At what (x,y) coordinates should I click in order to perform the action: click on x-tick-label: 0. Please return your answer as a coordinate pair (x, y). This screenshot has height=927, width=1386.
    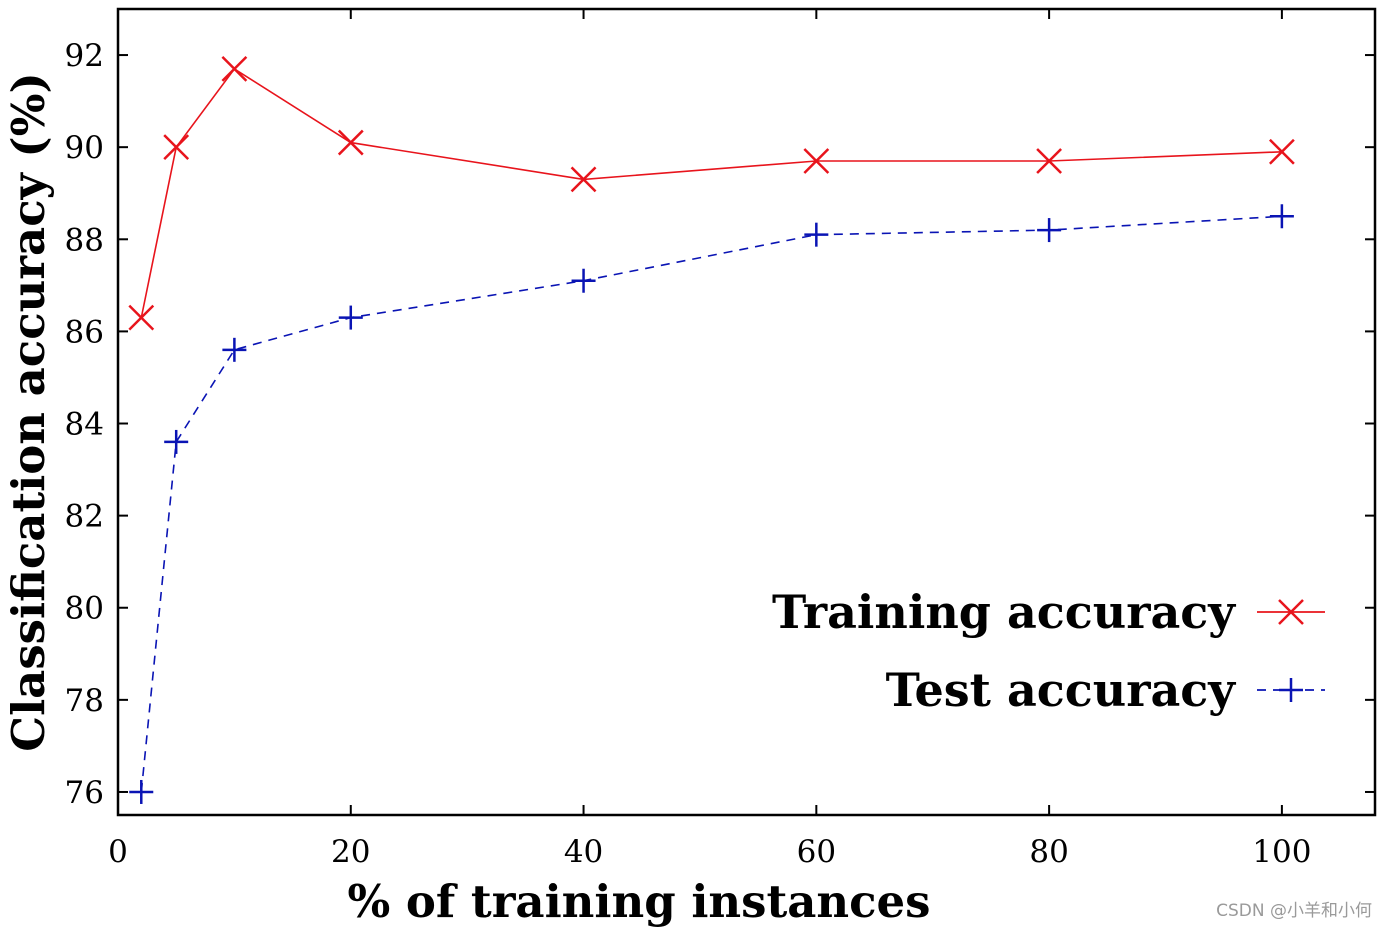
    Looking at the image, I should click on (118, 852).